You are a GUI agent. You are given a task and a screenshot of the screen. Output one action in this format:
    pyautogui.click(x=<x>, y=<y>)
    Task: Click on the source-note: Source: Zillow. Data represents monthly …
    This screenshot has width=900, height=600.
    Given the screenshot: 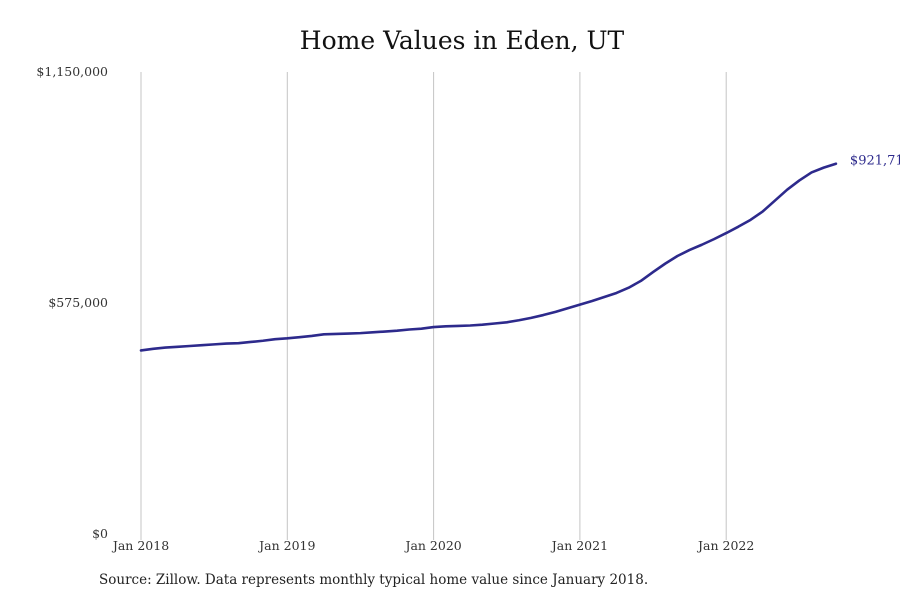 What is the action you would take?
    pyautogui.click(x=374, y=580)
    